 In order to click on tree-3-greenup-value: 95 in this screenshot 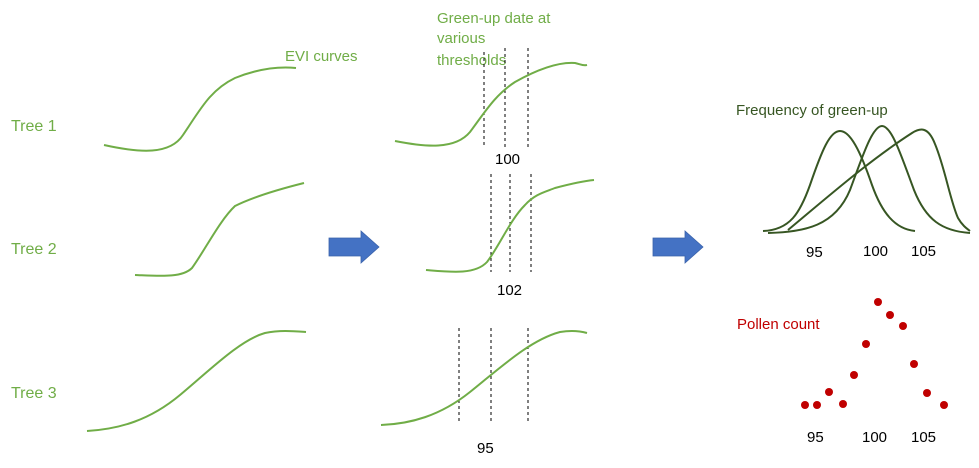, I will do `click(485, 448)`.